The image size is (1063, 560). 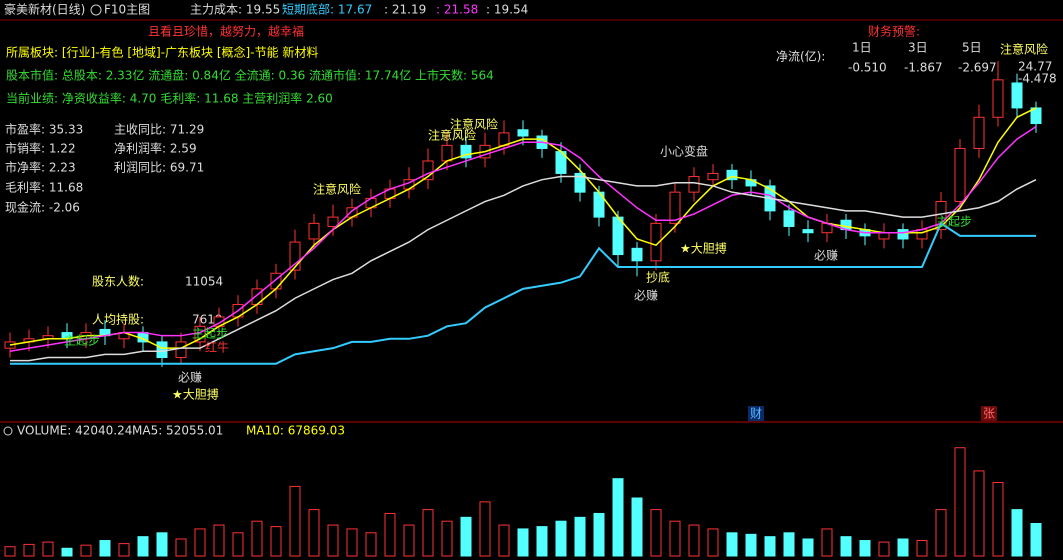 What do you see at coordinates (118, 281) in the screenshot?
I see `holders: 股东人数:` at bounding box center [118, 281].